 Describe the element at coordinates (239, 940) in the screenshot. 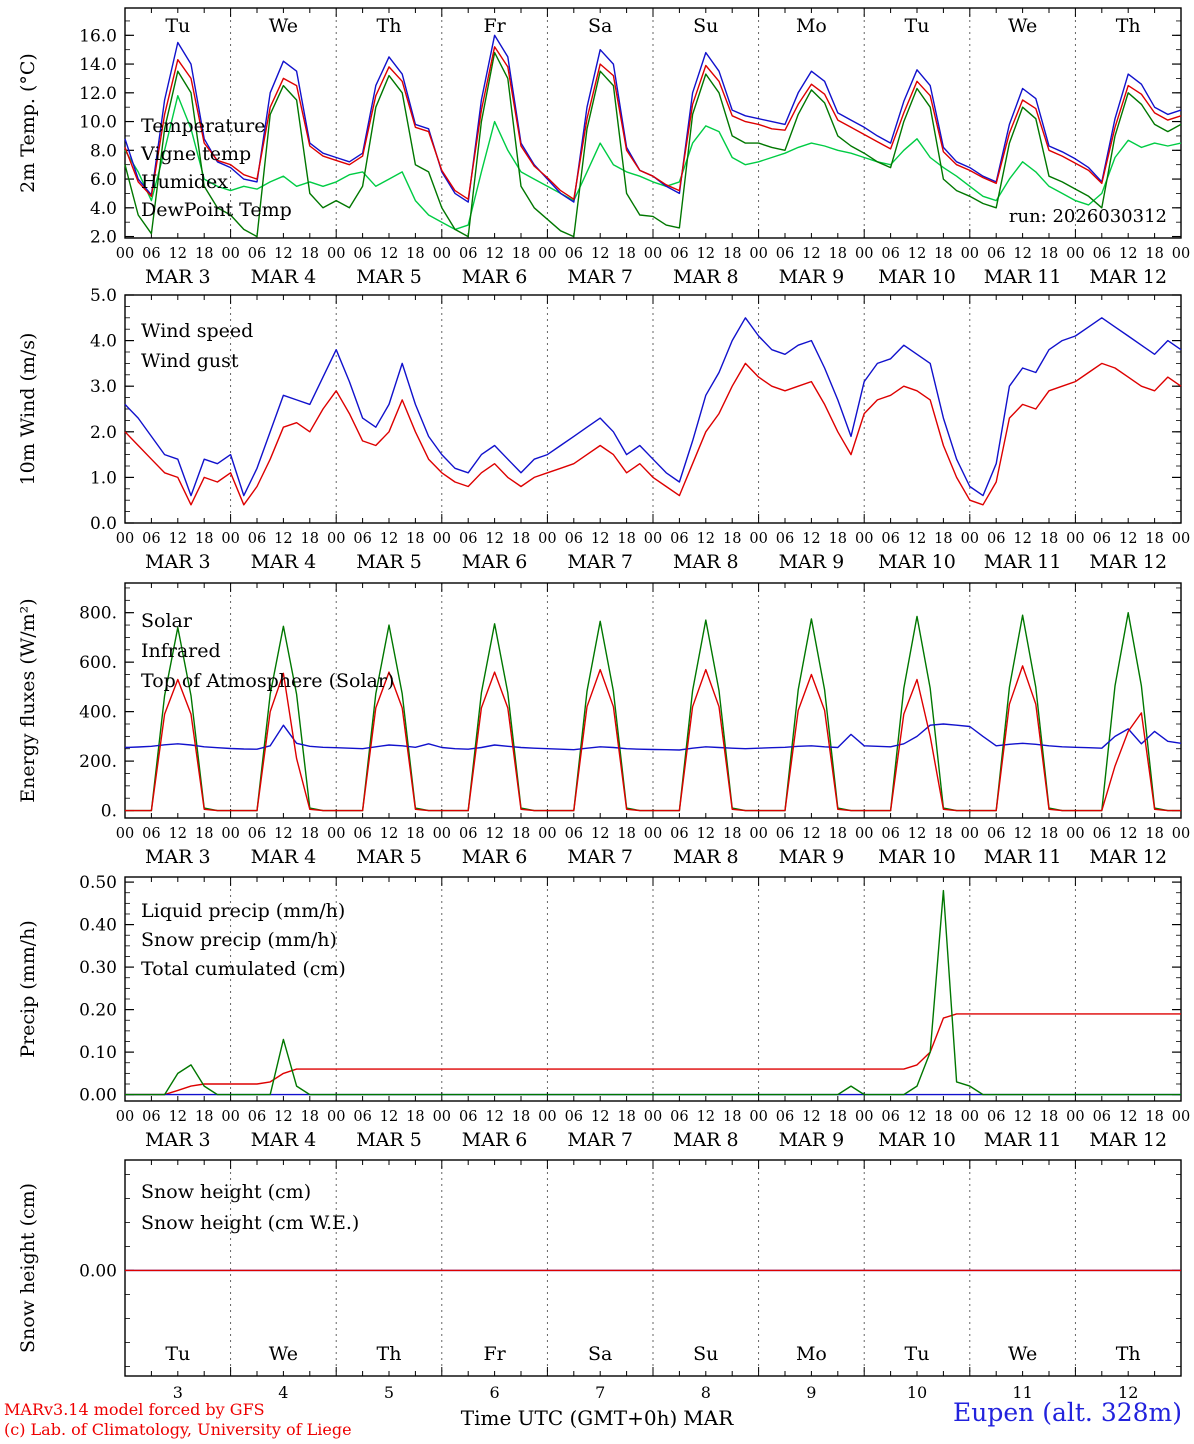

I see `legend-label: Snow precip (mm/h)` at that location.